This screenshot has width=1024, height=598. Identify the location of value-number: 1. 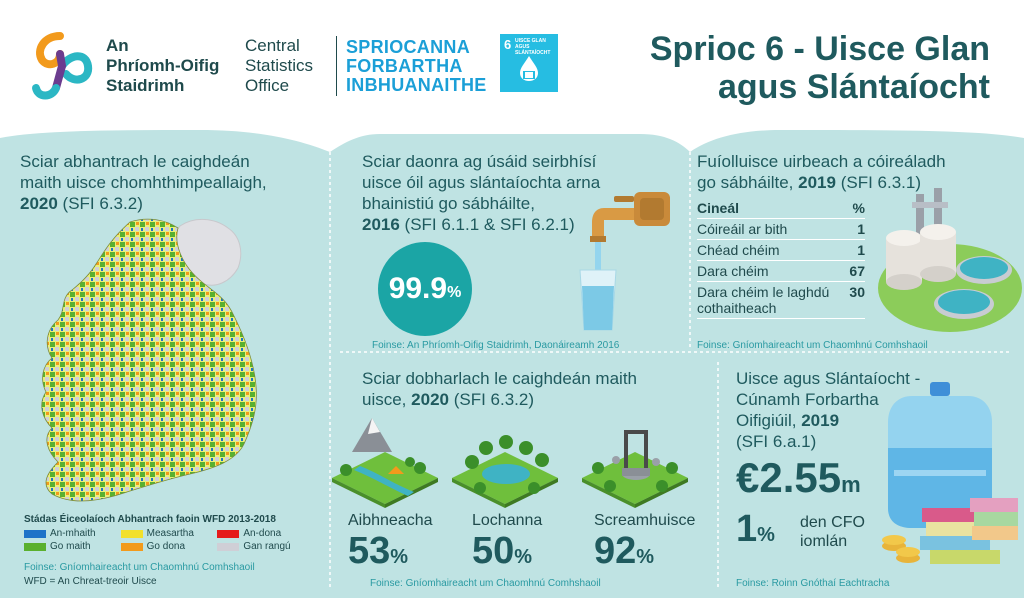
(747, 529).